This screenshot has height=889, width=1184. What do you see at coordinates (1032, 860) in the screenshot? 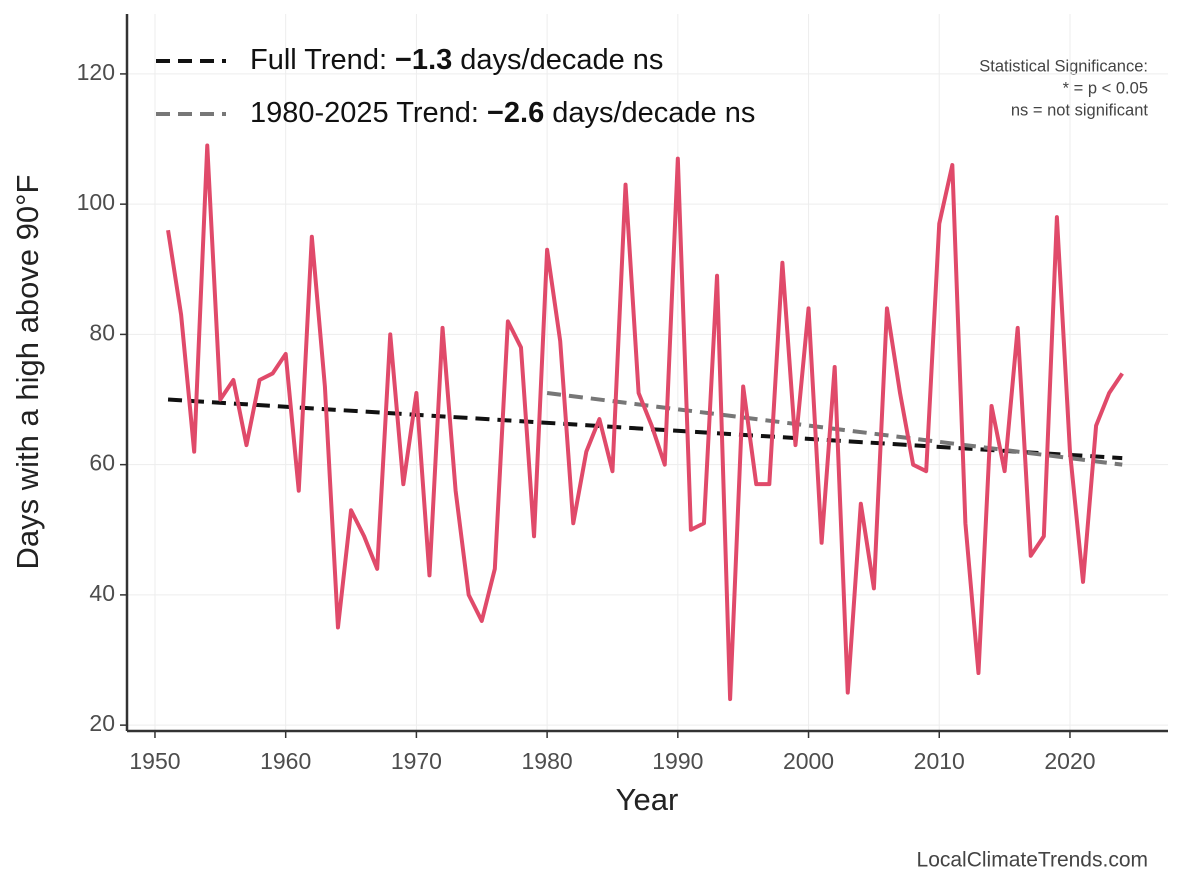
I see `source: LocalClimateTrends.com` at bounding box center [1032, 860].